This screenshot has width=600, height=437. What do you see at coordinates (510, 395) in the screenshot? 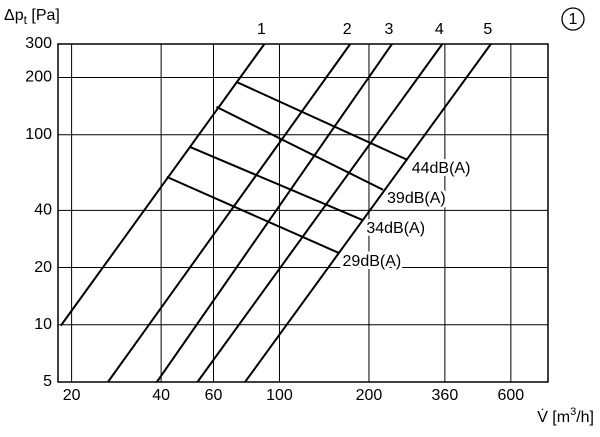
I see `x-tick-label: 600` at bounding box center [510, 395].